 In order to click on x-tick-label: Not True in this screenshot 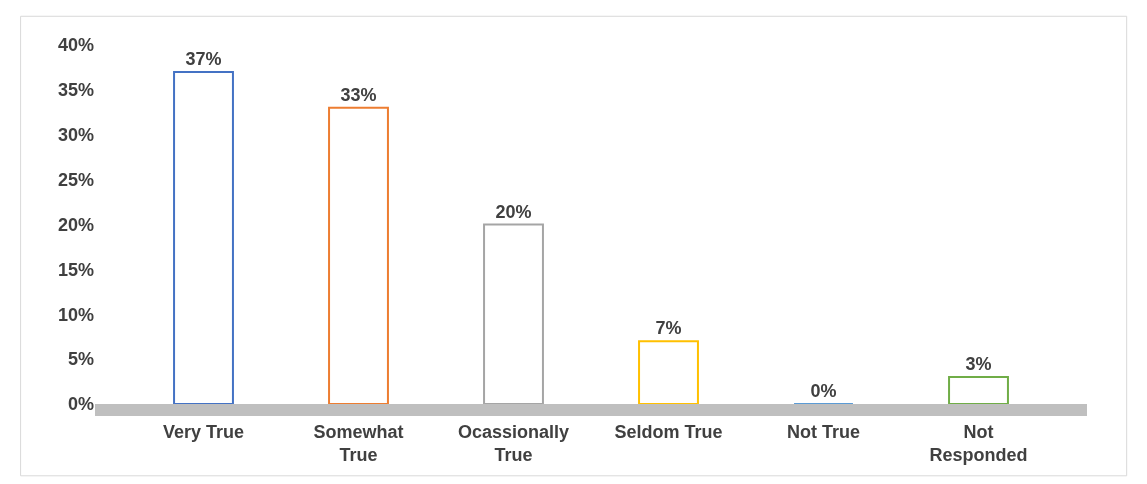, I will do `click(823, 431)`.